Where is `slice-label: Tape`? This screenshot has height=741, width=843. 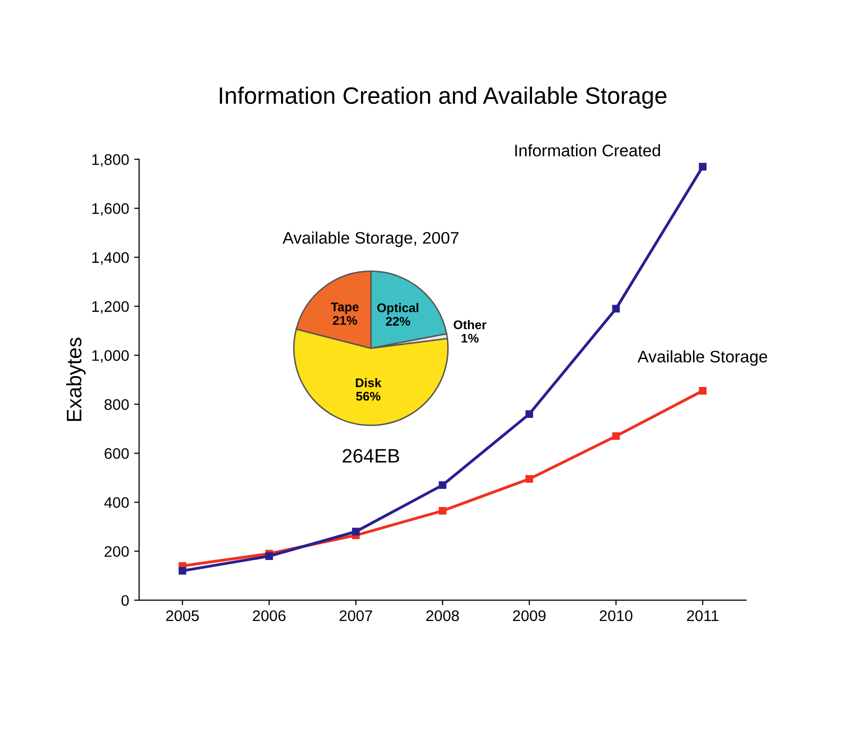 slice-label: Tape is located at coordinates (344, 308).